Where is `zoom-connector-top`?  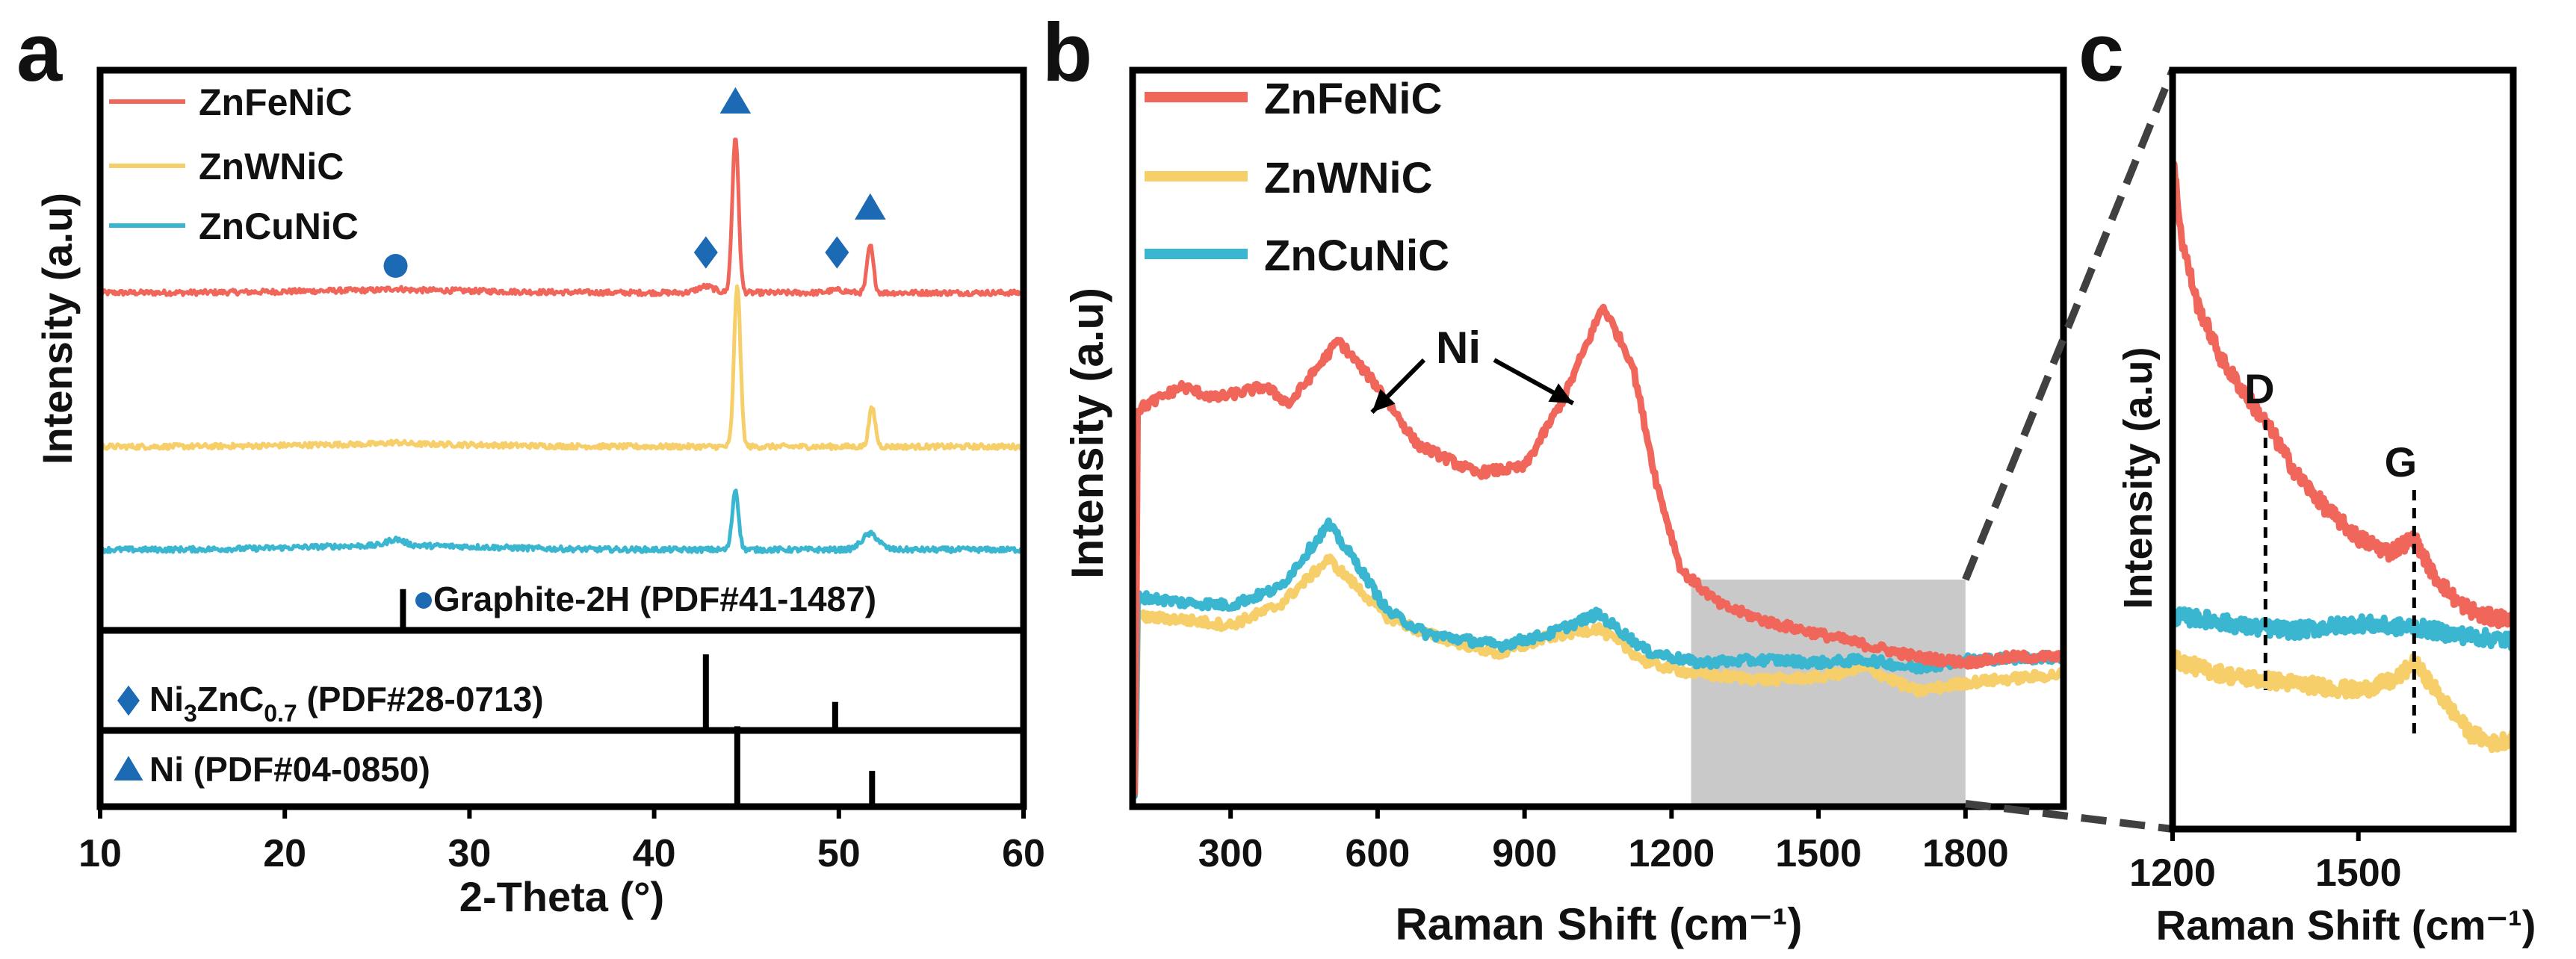 zoom-connector-top is located at coordinates (2069, 325).